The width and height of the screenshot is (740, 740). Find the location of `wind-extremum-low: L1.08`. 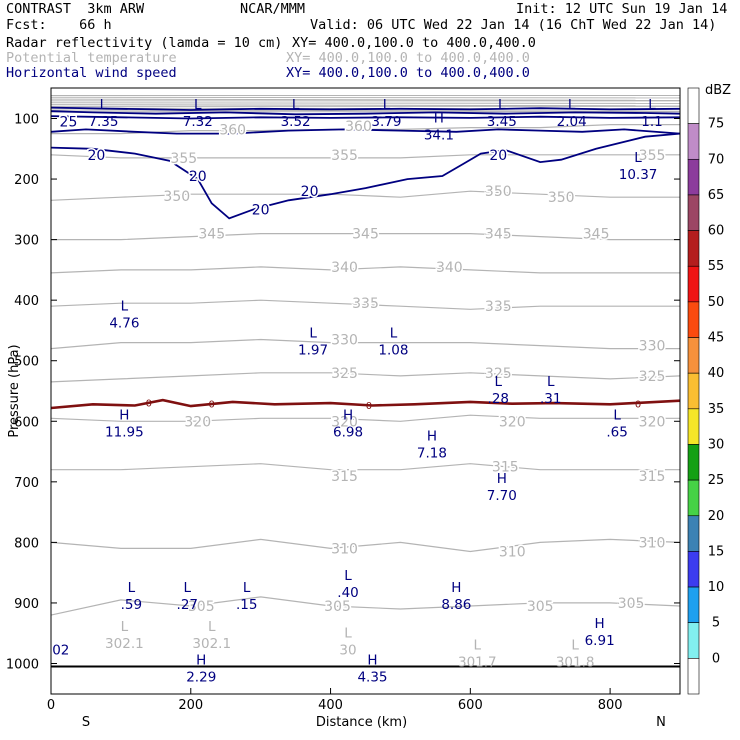

wind-extremum-low: L1.08 is located at coordinates (393, 342).